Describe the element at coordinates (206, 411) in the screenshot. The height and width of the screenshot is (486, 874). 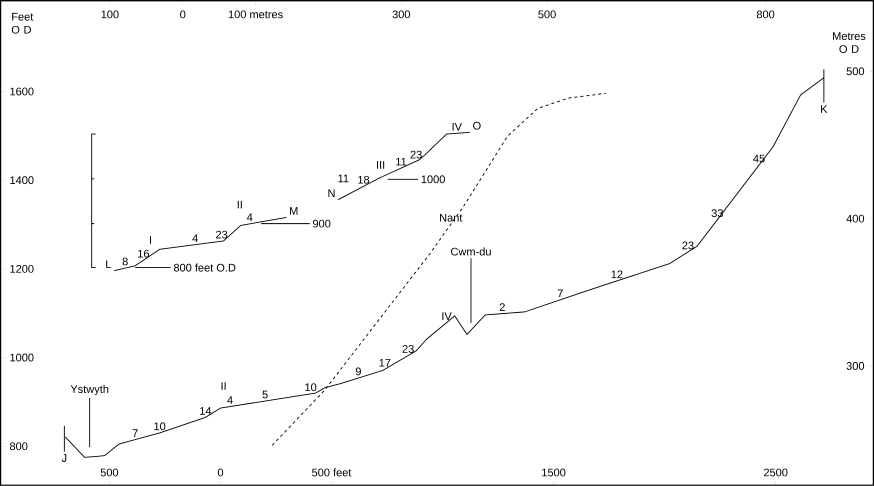
I see `annotation: 14` at that location.